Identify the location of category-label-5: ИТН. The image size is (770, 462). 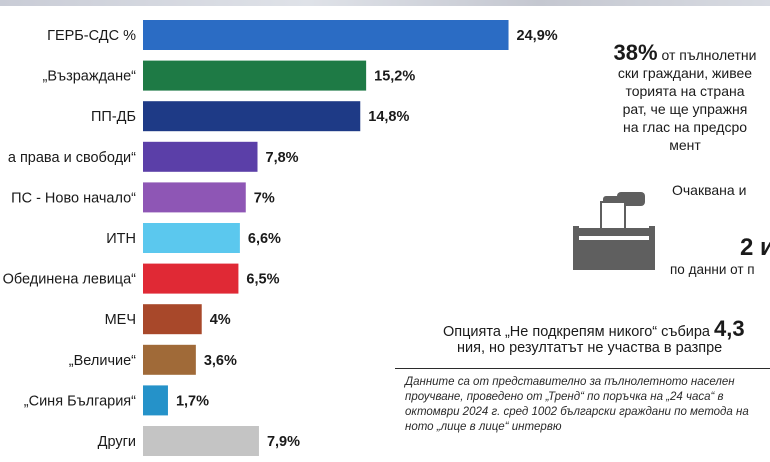
(121, 239).